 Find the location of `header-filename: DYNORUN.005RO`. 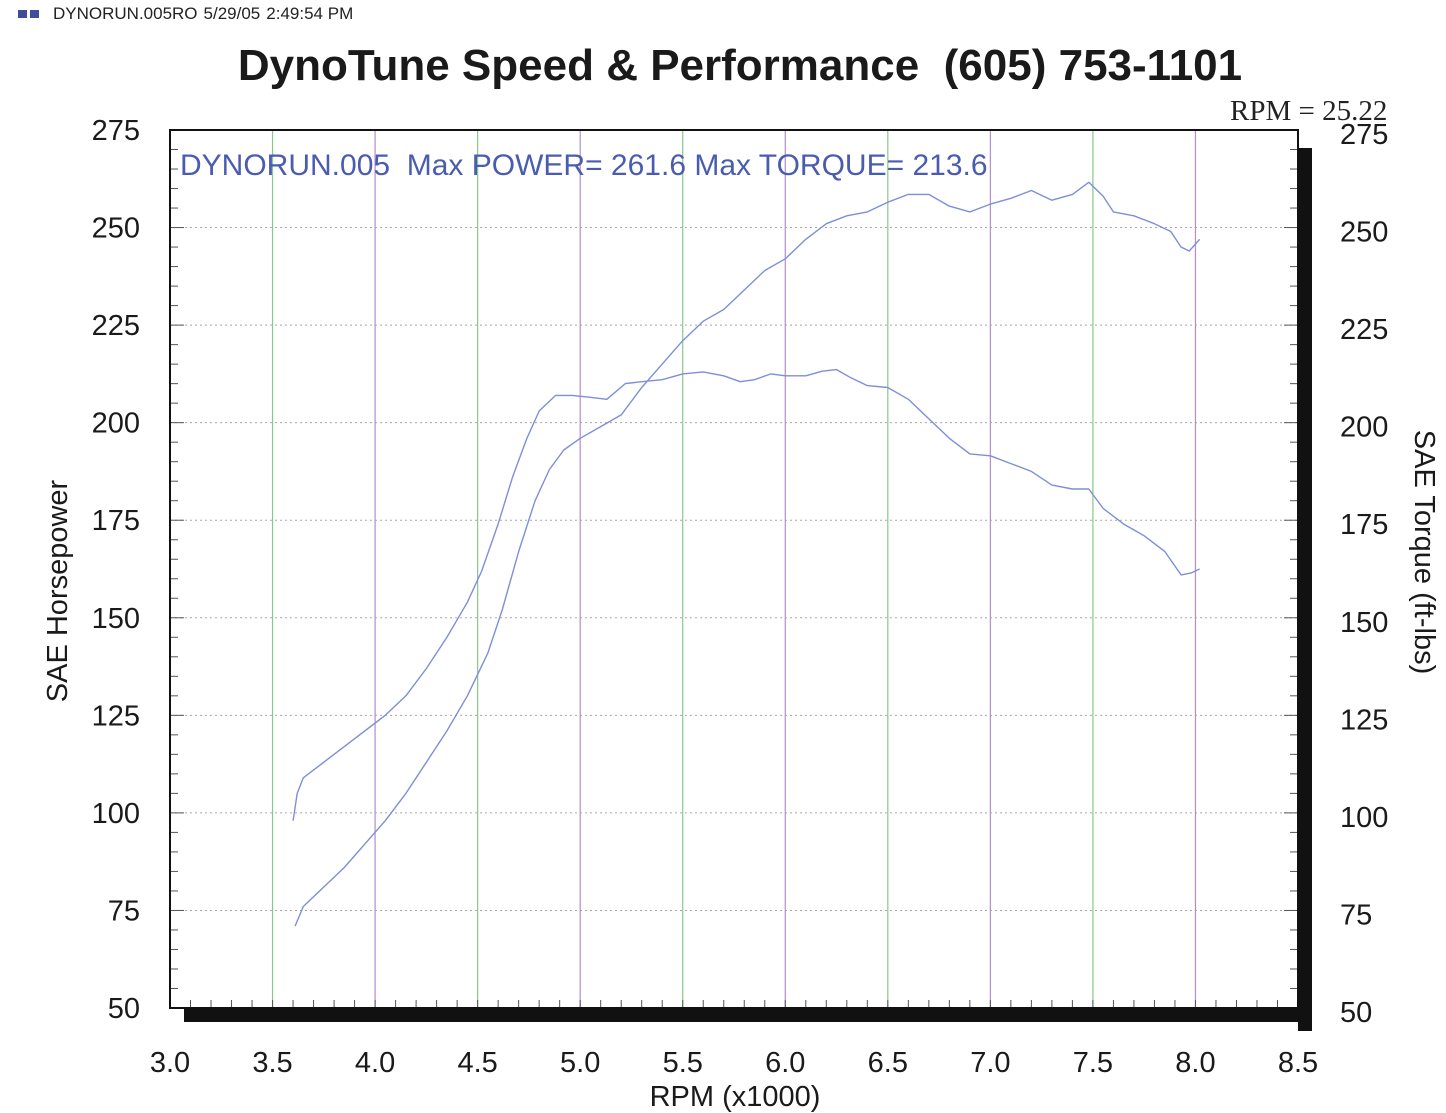

header-filename: DYNORUN.005RO is located at coordinates (125, 13).